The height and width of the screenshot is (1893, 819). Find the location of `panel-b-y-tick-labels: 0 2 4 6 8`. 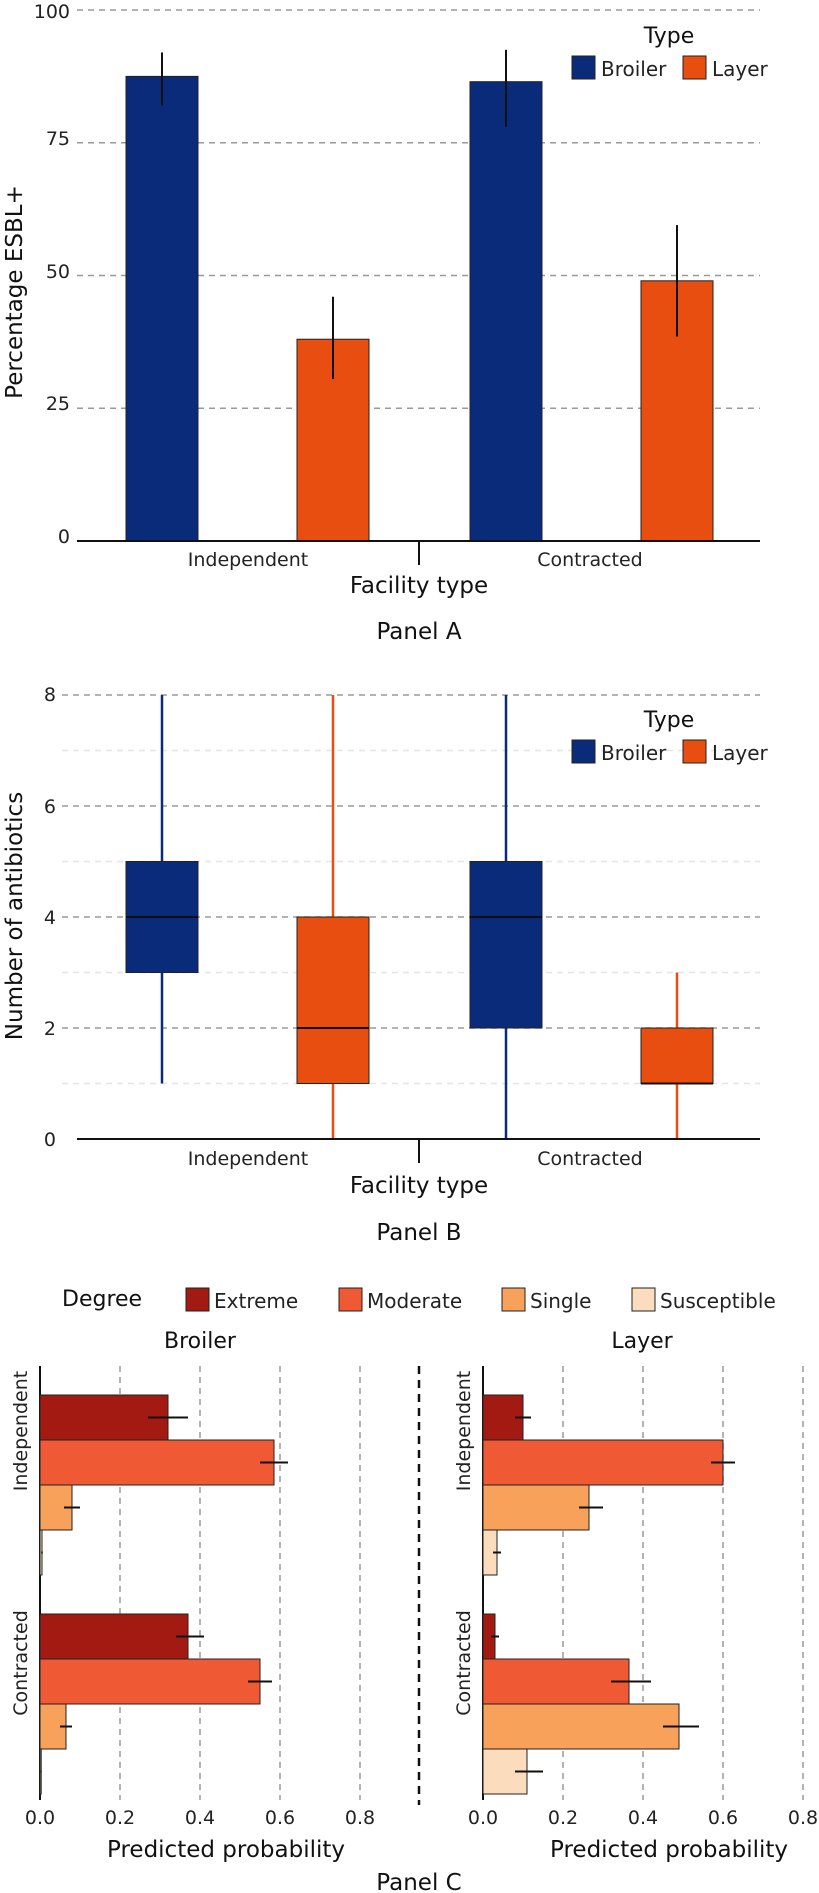

panel-b-y-tick-labels: 0 2 4 6 8 is located at coordinates (50, 917).